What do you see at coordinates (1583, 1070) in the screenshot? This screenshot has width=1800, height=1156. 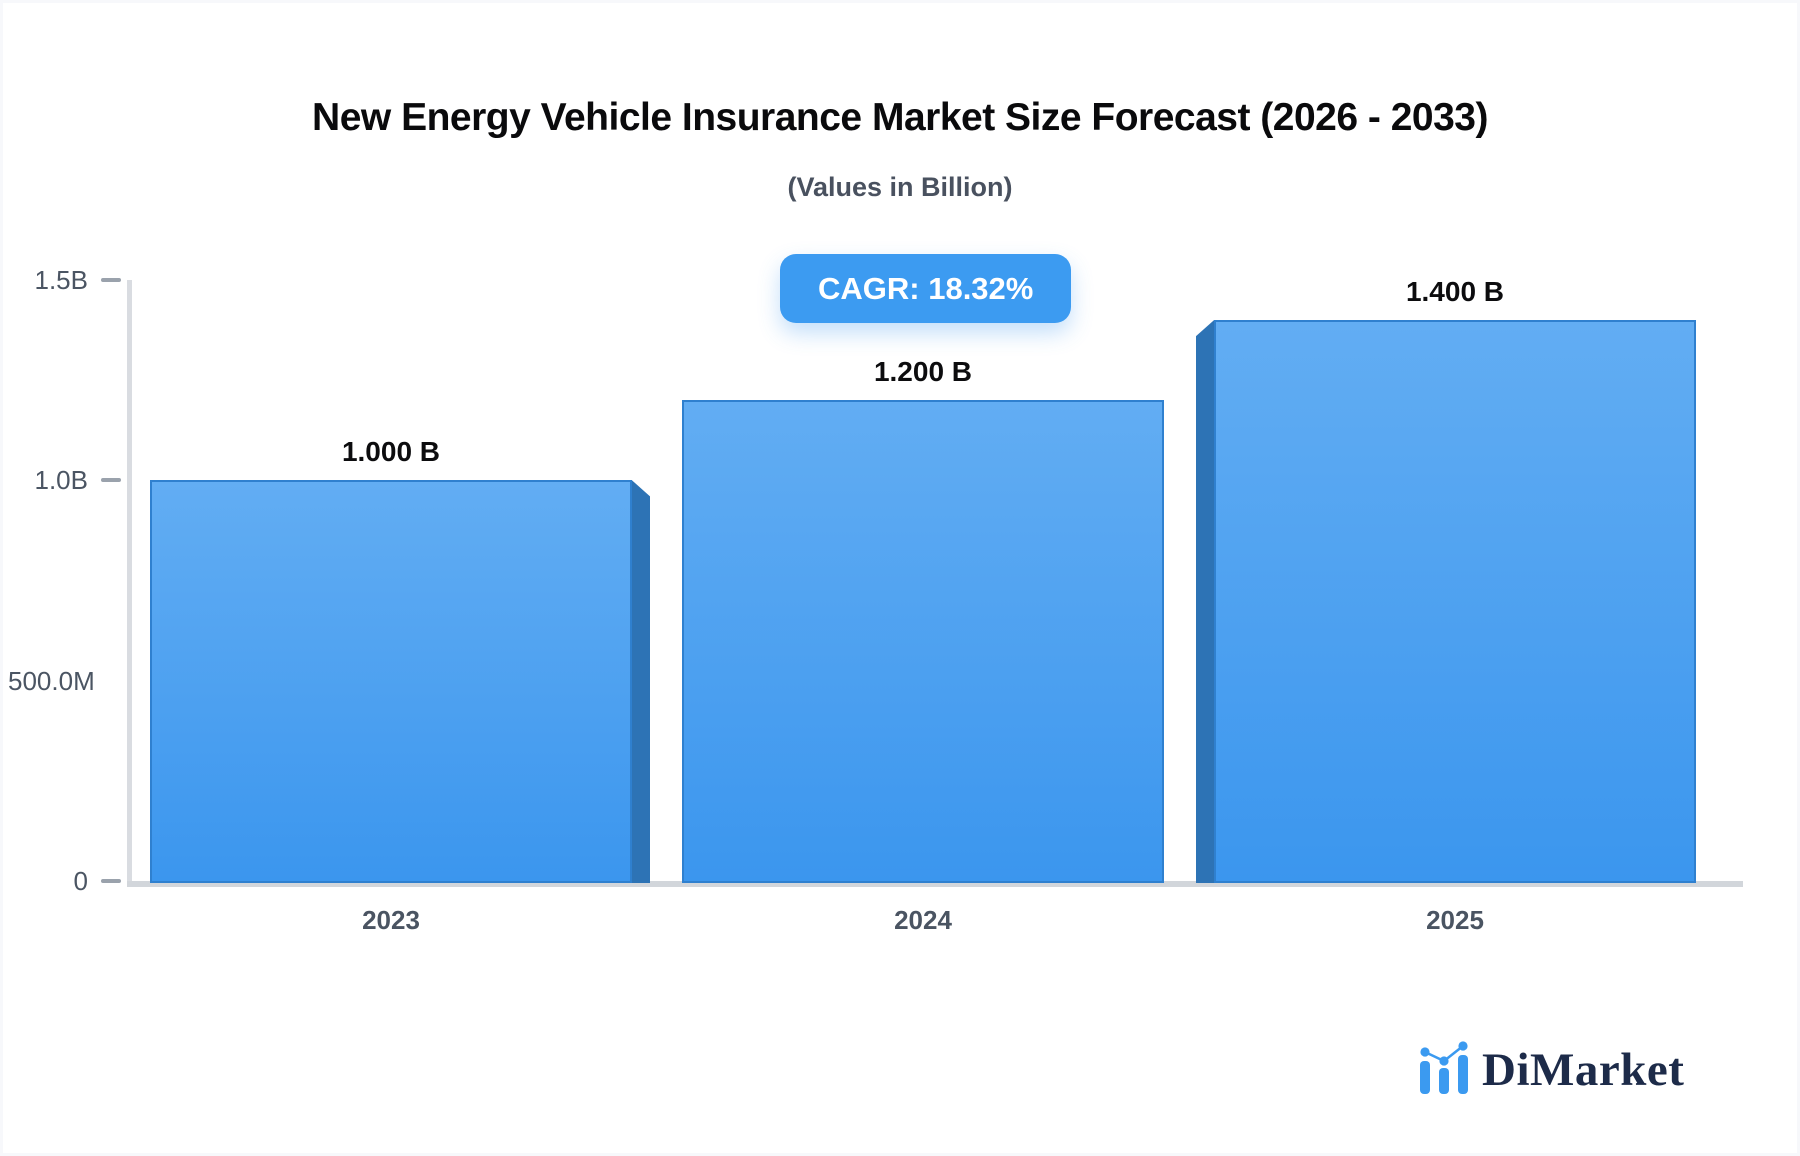 I see `brand-name: DiMarket` at bounding box center [1583, 1070].